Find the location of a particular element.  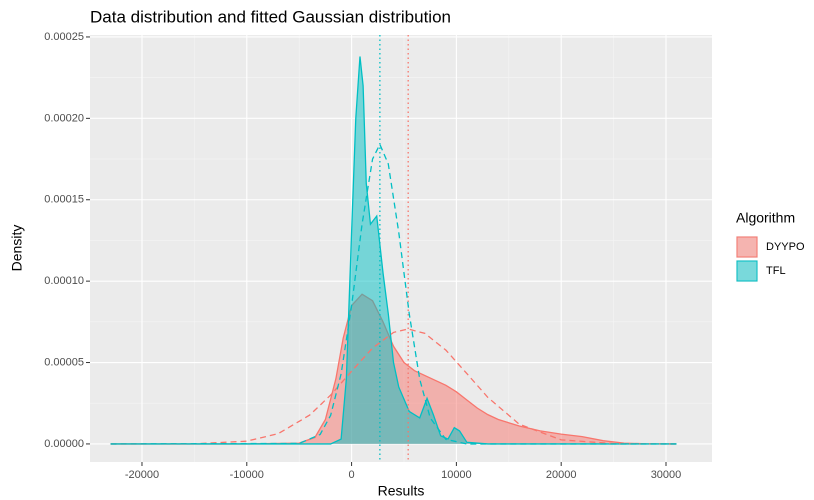

y-tick-label: 0.00025 is located at coordinates (64, 37).